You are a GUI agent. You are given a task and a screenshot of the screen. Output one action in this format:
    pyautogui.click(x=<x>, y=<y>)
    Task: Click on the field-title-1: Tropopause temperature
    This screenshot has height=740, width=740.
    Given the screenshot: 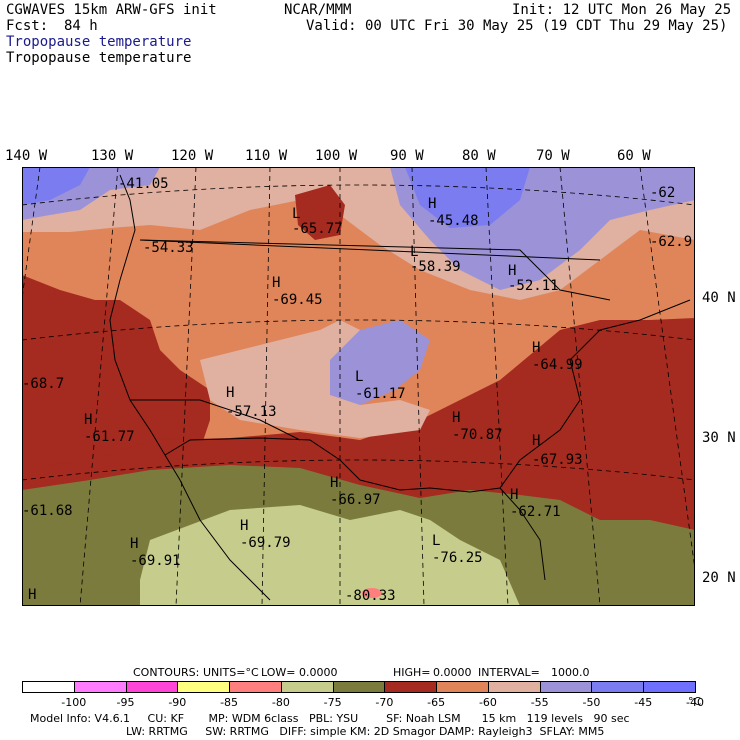 What is the action you would take?
    pyautogui.click(x=99, y=42)
    